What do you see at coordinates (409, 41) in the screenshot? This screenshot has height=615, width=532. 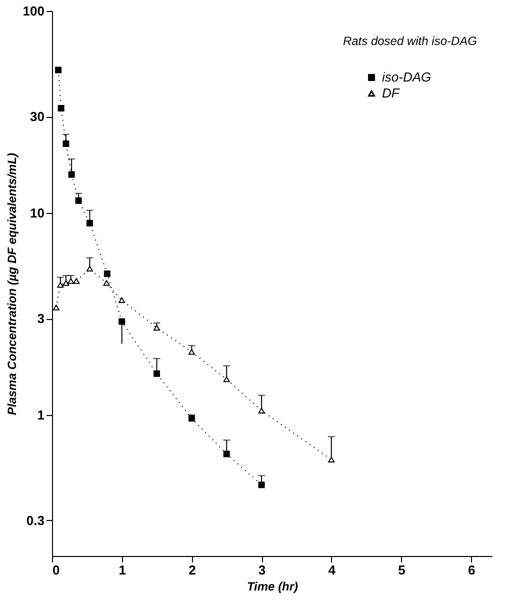 I see `annotation: Rats dosed with iso-DAG` at bounding box center [409, 41].